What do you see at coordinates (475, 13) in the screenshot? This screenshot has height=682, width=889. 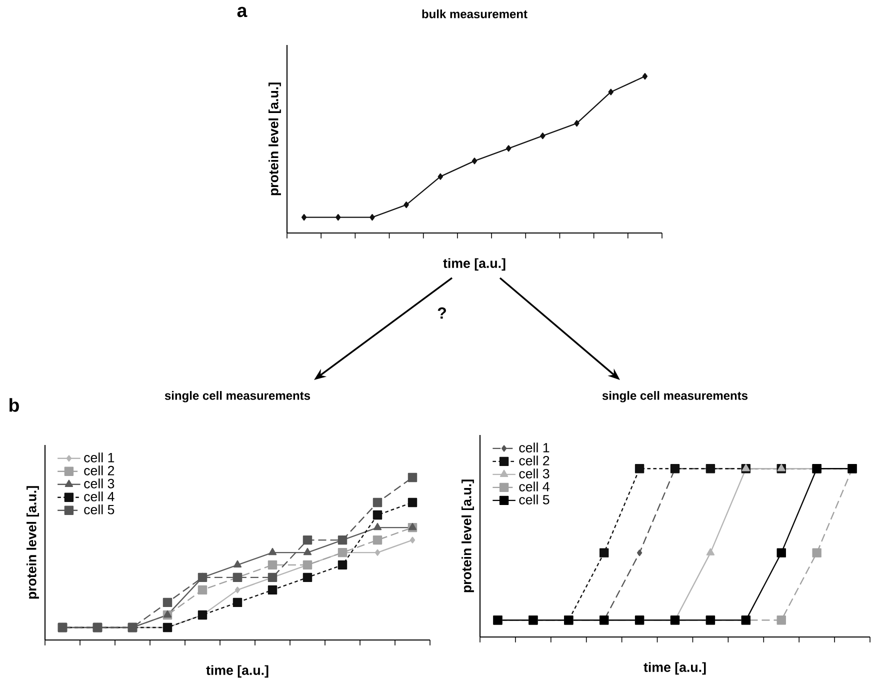 I see `chart-title: bulk measurement` at bounding box center [475, 13].